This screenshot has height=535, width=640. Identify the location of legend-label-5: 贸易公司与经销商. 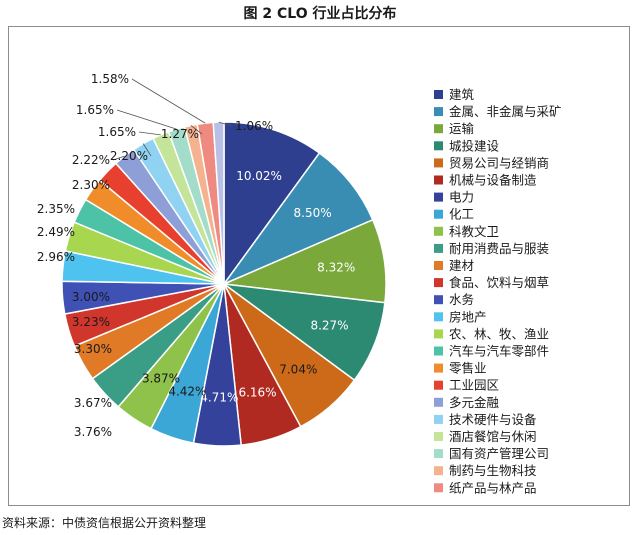
(499, 162).